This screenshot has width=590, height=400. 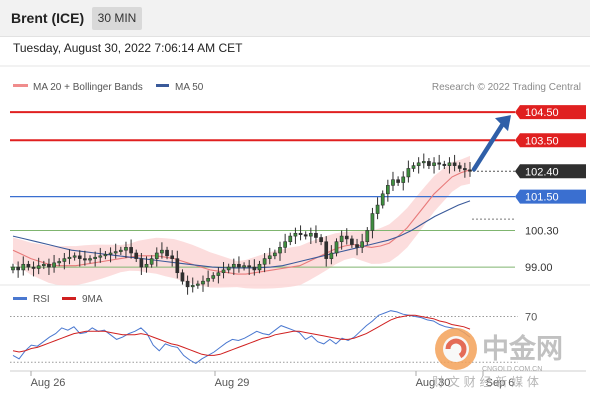 What do you see at coordinates (241, 234) in the screenshot?
I see `ma50-line` at bounding box center [241, 234].